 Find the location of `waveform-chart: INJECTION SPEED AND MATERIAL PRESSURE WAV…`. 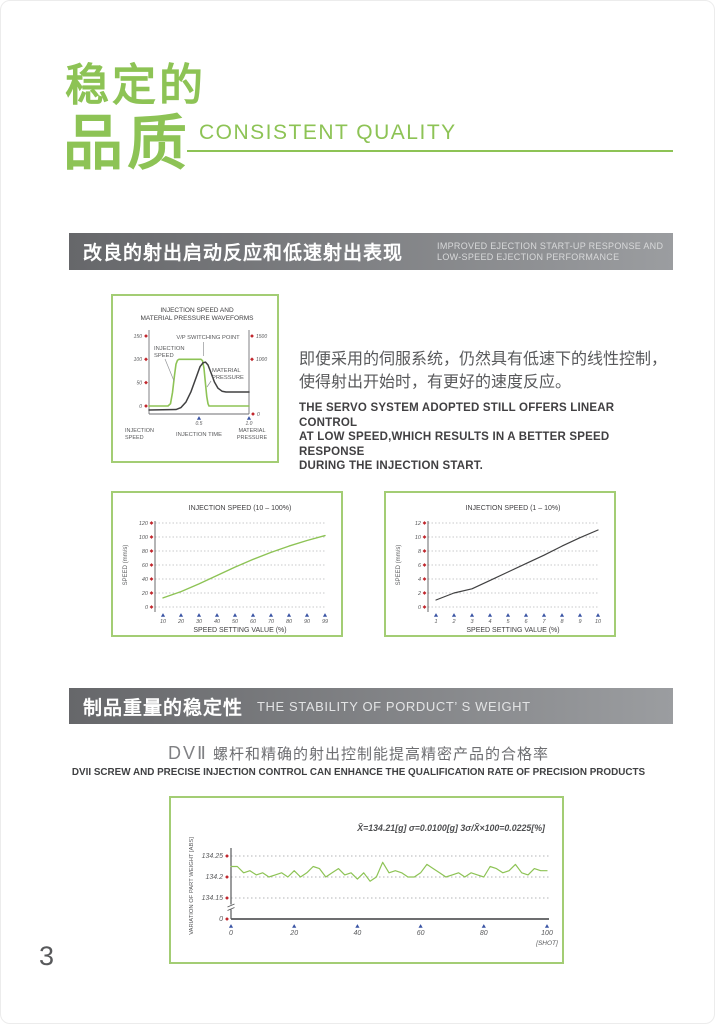

waveform-chart: INJECTION SPEED AND MATERIAL PRESSURE WAV… is located at coordinates (195, 378).